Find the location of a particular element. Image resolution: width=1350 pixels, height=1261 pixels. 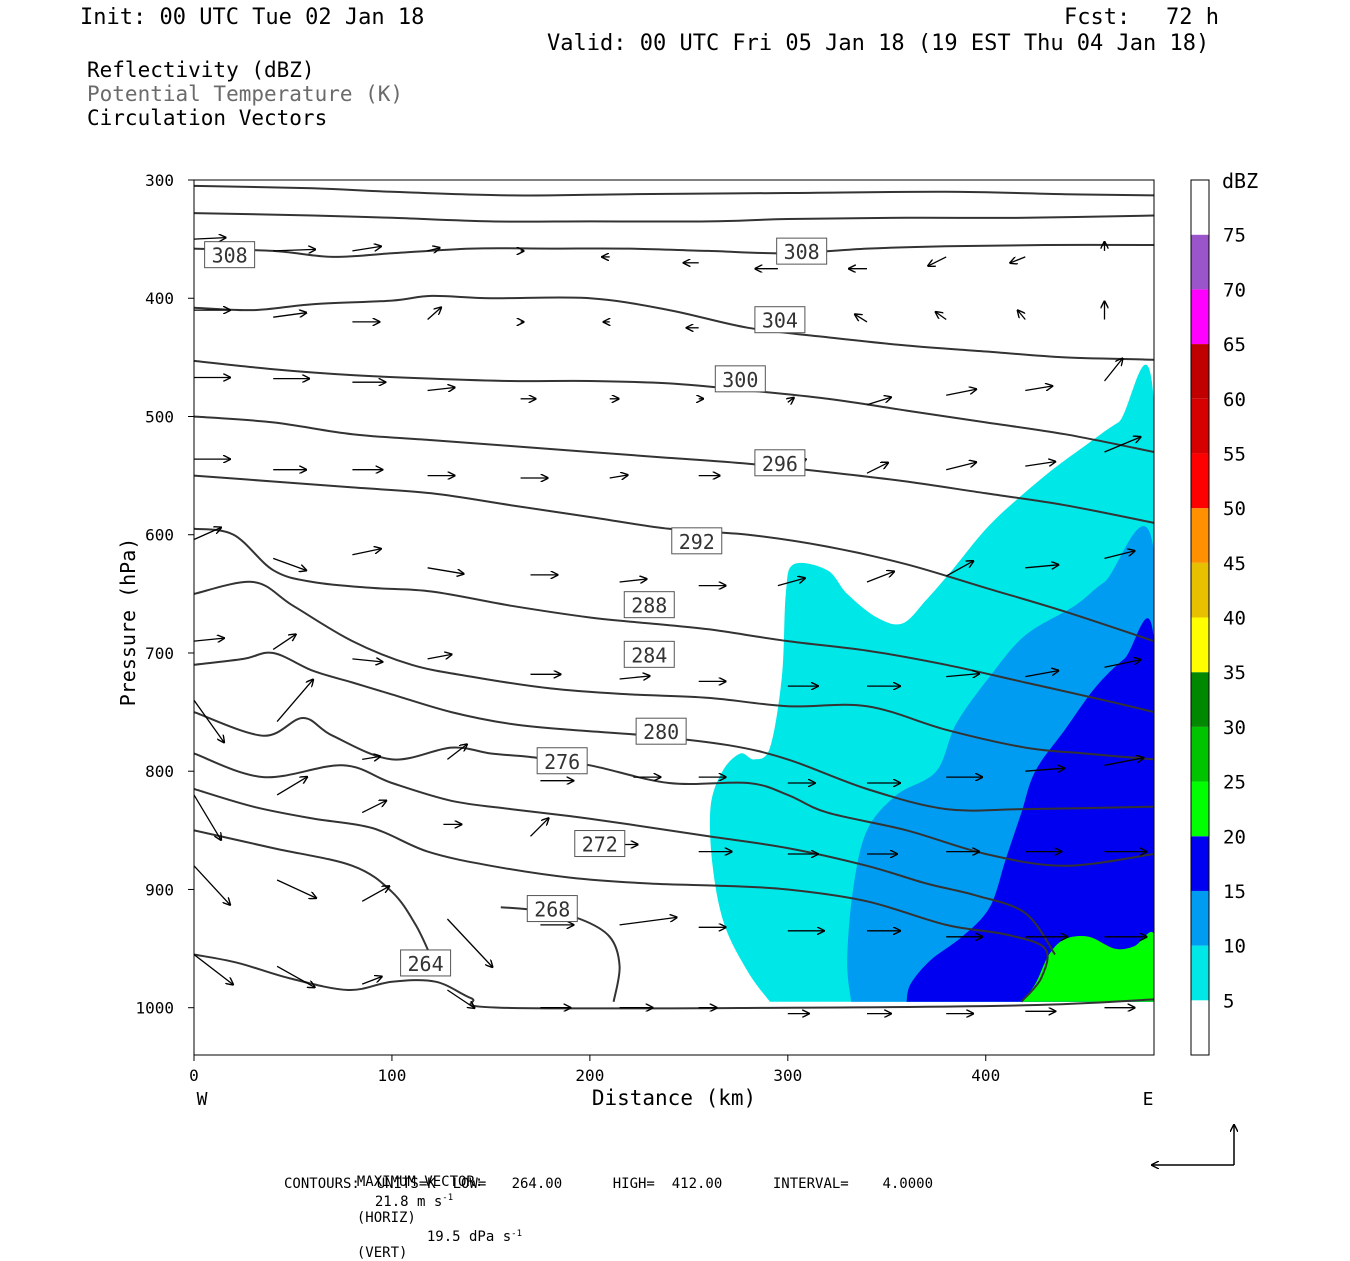

colorbar-tick-label: 25 is located at coordinates (1234, 783).